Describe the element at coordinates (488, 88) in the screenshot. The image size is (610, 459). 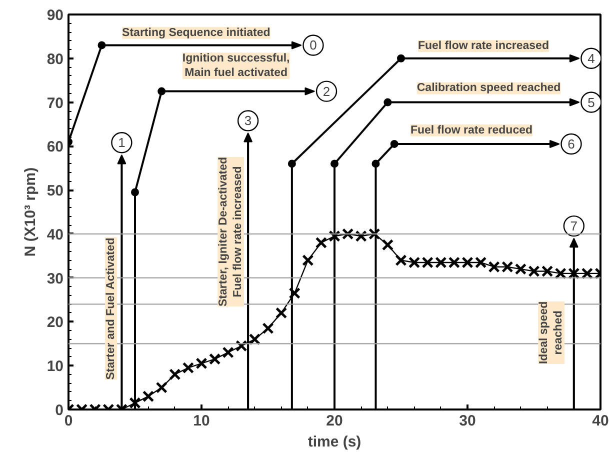
I see `annotation: Calibration speed reached` at that location.